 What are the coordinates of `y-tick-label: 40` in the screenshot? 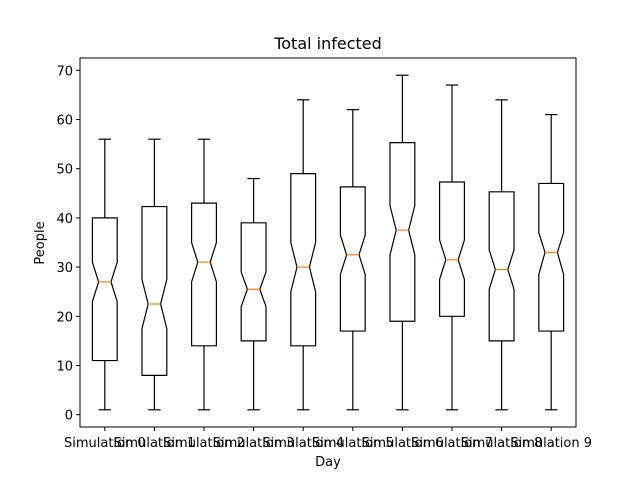 It's located at (64, 219).